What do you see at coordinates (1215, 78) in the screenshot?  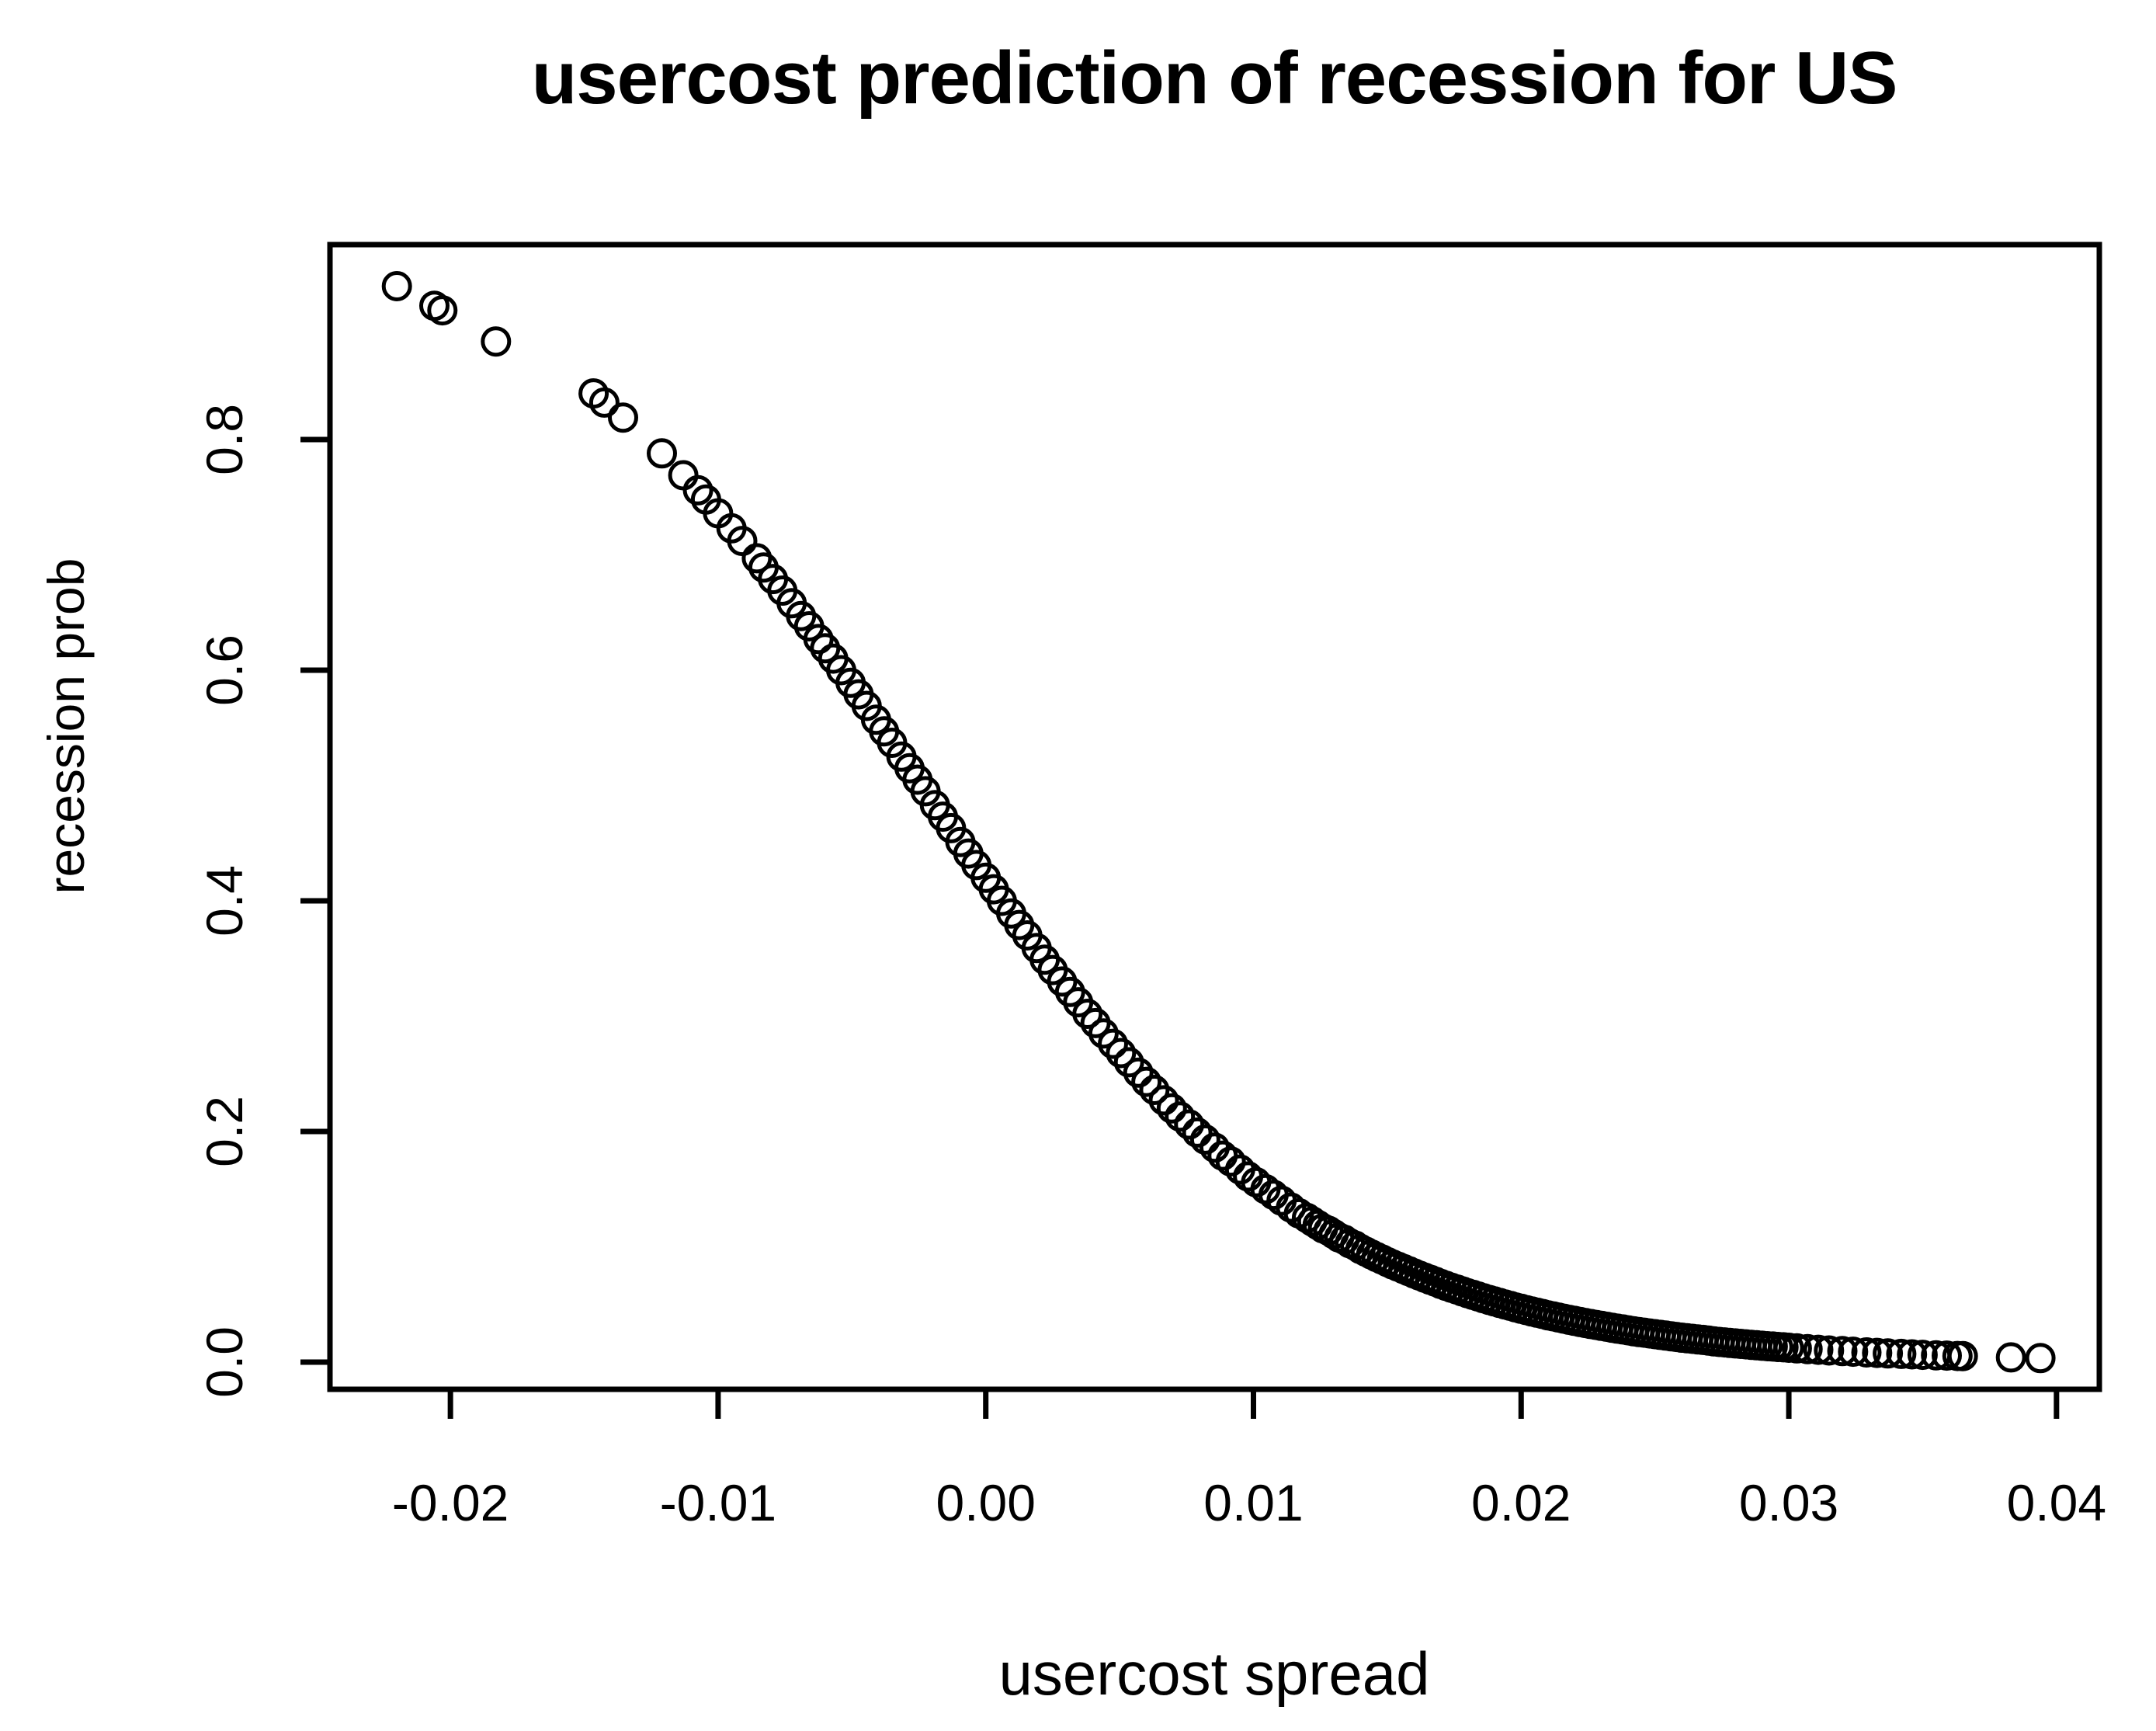 I see `chart-title: usercost prediction of recession for US` at bounding box center [1215, 78].